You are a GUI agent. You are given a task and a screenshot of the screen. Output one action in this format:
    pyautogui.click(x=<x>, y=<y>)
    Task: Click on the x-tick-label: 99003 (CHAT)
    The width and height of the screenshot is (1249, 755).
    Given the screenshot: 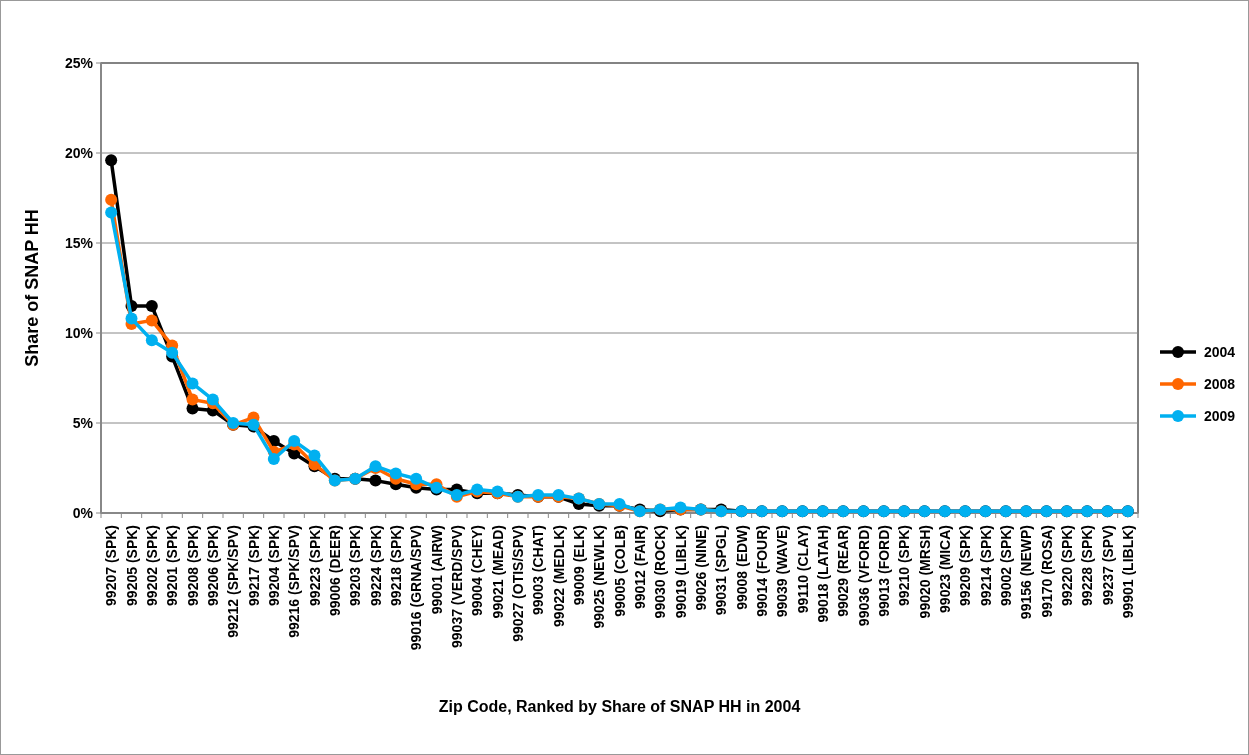 What is the action you would take?
    pyautogui.click(x=538, y=570)
    